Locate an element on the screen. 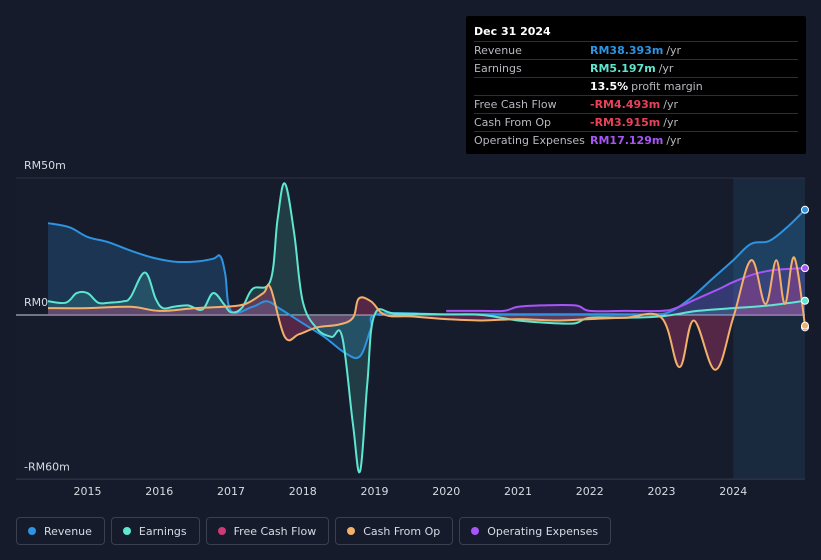 The width and height of the screenshot is (821, 560). tooltip-row-value: -RM4.493m is located at coordinates (625, 104).